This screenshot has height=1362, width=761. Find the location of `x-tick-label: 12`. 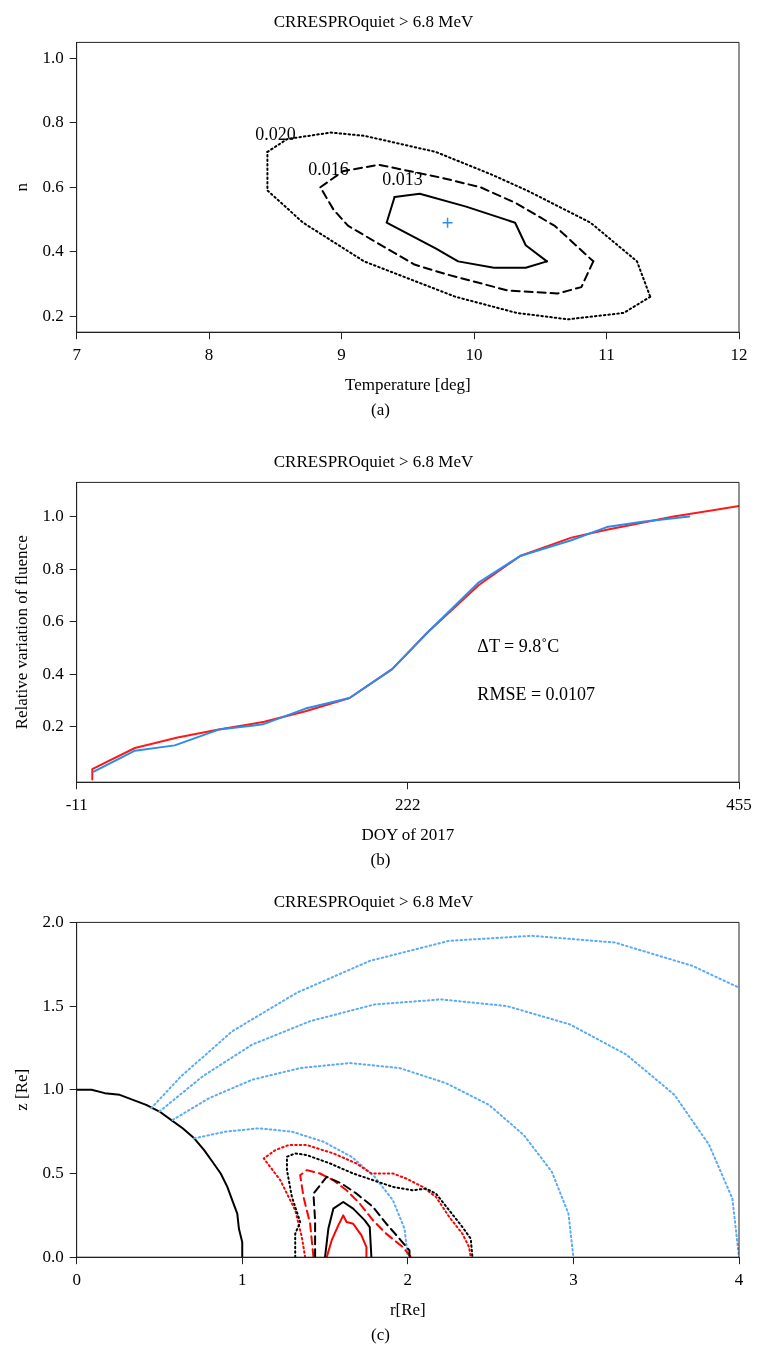

x-tick-label: 12 is located at coordinates (739, 354).